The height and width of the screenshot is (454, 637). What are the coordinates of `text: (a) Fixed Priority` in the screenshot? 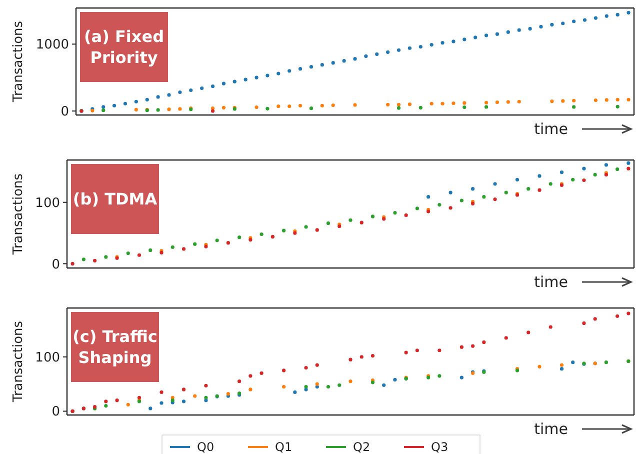 It's located at (124, 47).